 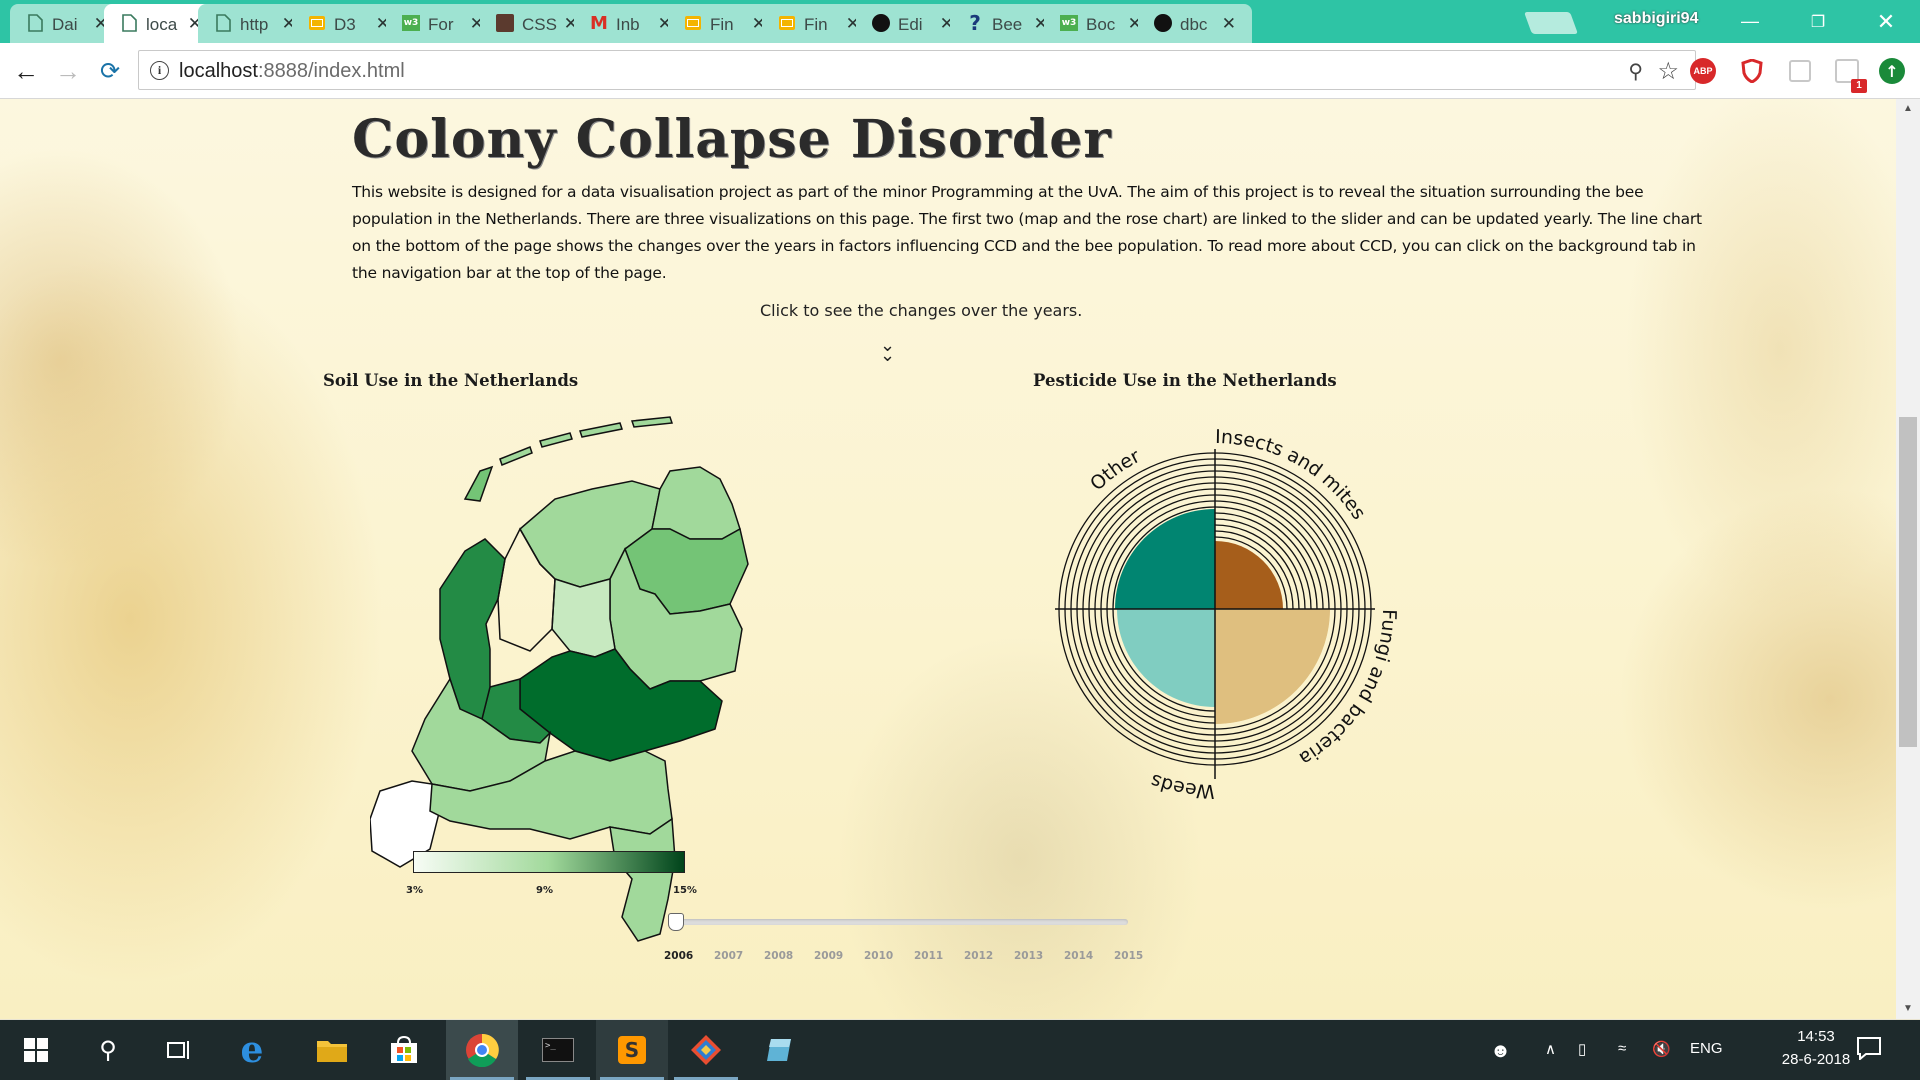 What do you see at coordinates (544, 890) in the screenshot?
I see `legend-label-mid: 9%` at bounding box center [544, 890].